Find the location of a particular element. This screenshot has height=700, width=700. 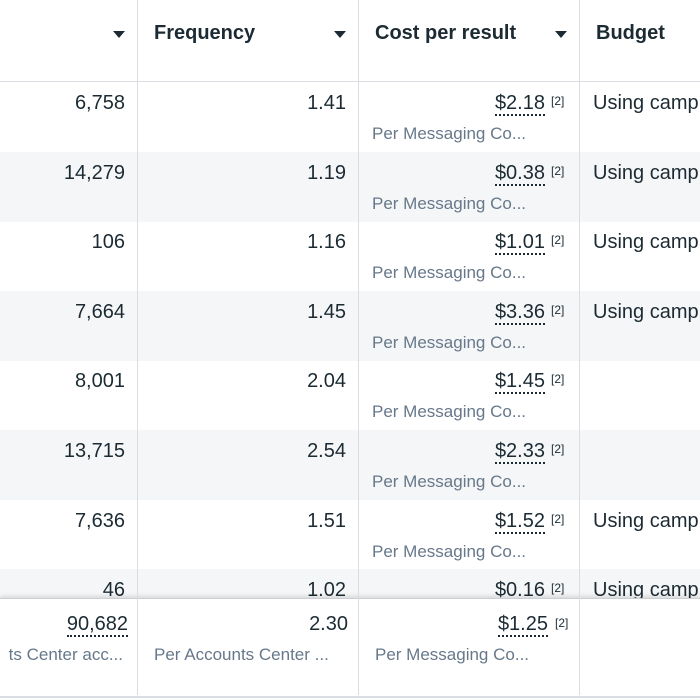

frequency-value: 1.45 is located at coordinates (326, 311).